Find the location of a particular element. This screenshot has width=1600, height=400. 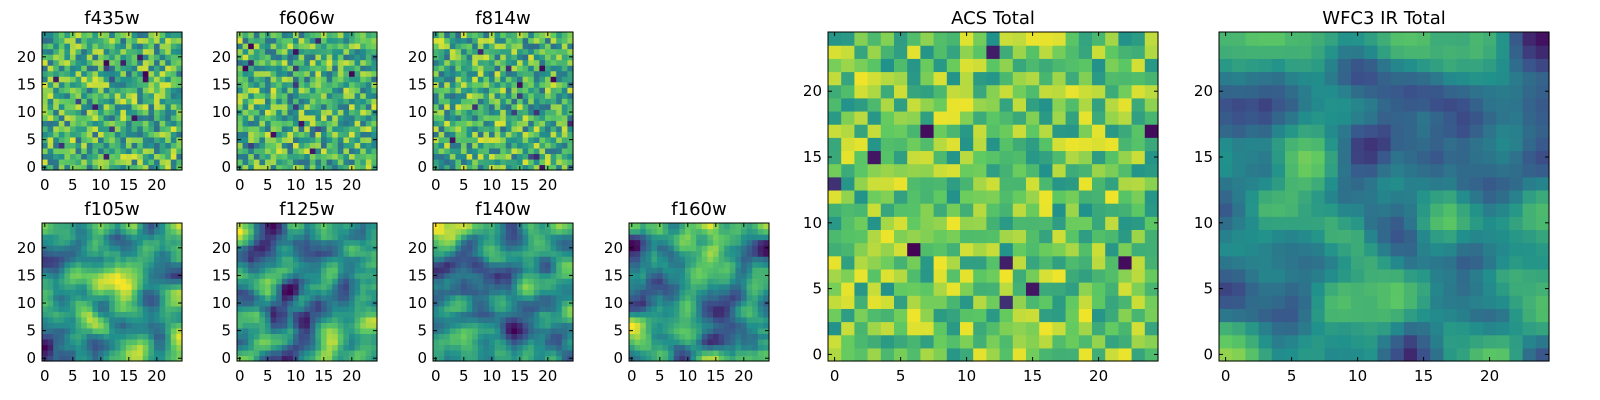

y-tick-label: 20 is located at coordinates (26, 57).